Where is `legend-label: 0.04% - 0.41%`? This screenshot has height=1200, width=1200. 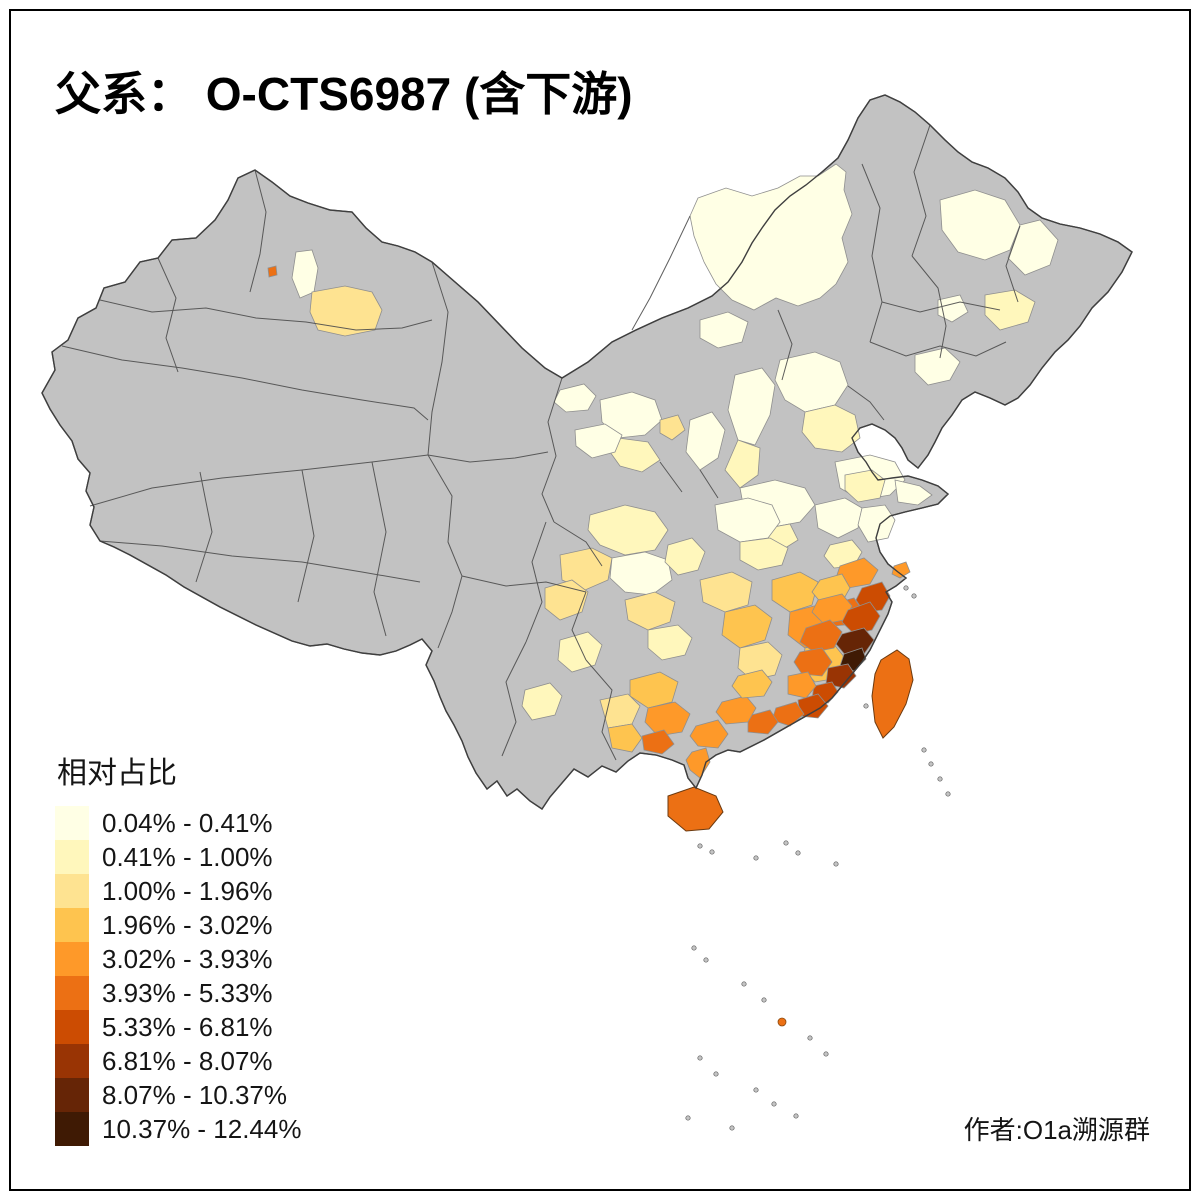 legend-label: 0.04% - 0.41% is located at coordinates (187, 822).